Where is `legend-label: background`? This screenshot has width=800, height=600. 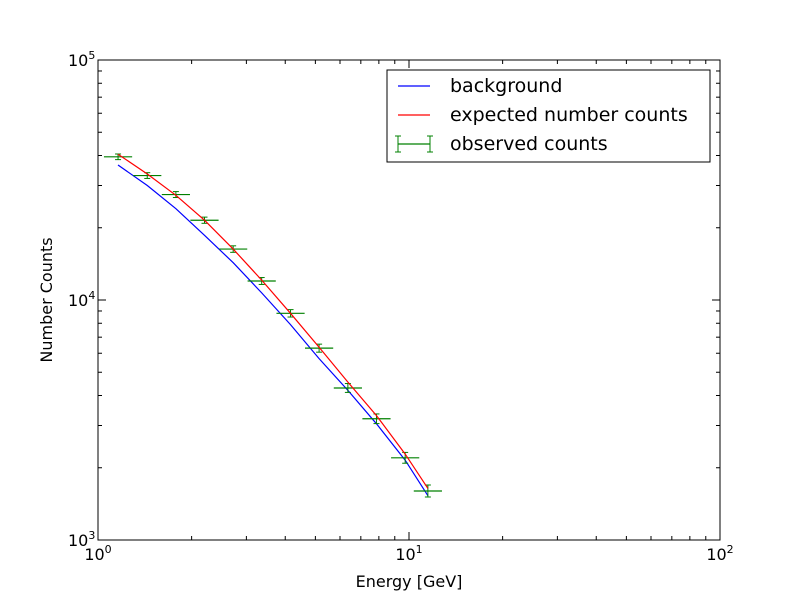
legend-label: background is located at coordinates (506, 86).